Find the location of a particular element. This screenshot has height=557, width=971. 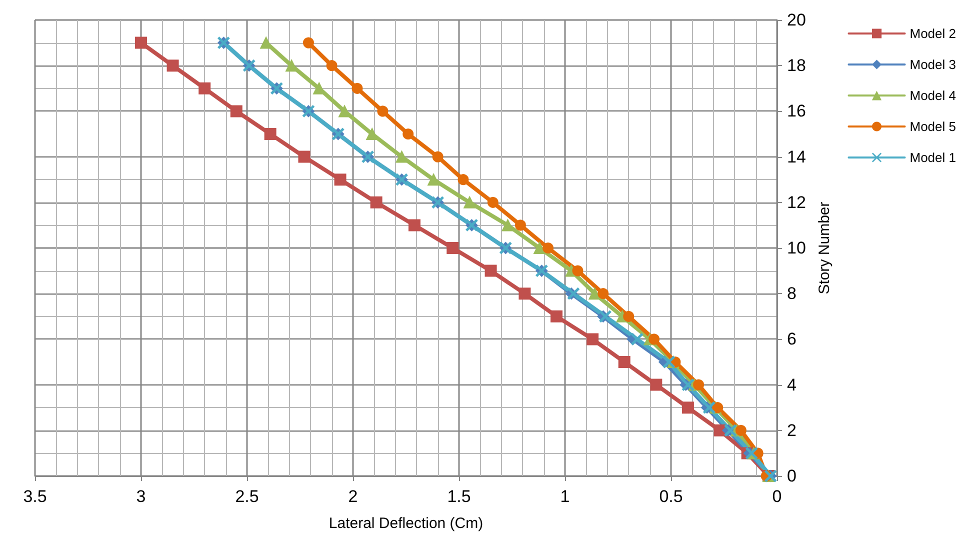

x-tick-label: 0 is located at coordinates (777, 496).